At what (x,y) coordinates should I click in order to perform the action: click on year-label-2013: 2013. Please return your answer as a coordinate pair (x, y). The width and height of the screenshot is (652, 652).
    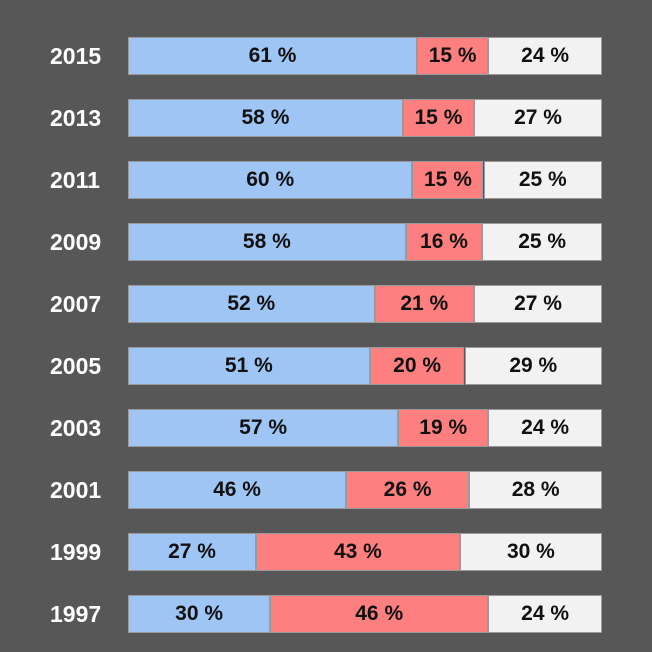
    Looking at the image, I should click on (76, 118).